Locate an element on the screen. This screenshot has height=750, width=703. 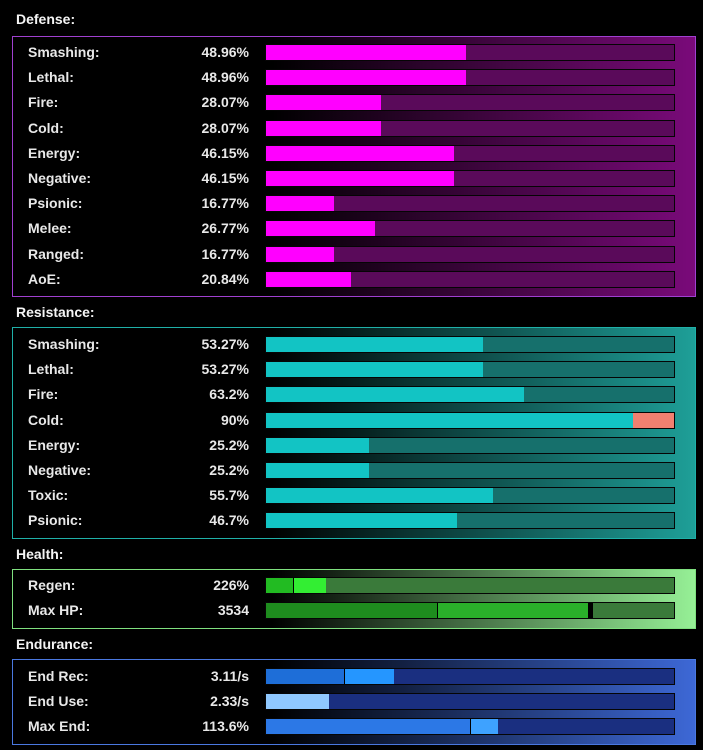
health-title: Health: is located at coordinates (40, 554).